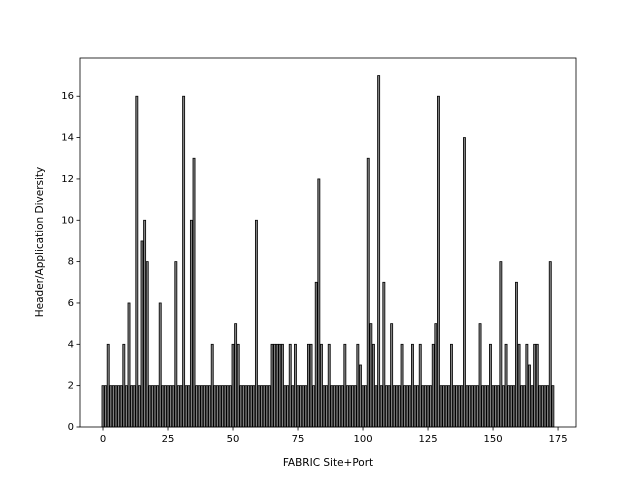 The height and width of the screenshot is (480, 640). I want to click on x-axis-label: FABRIC Site+Port, so click(328, 463).